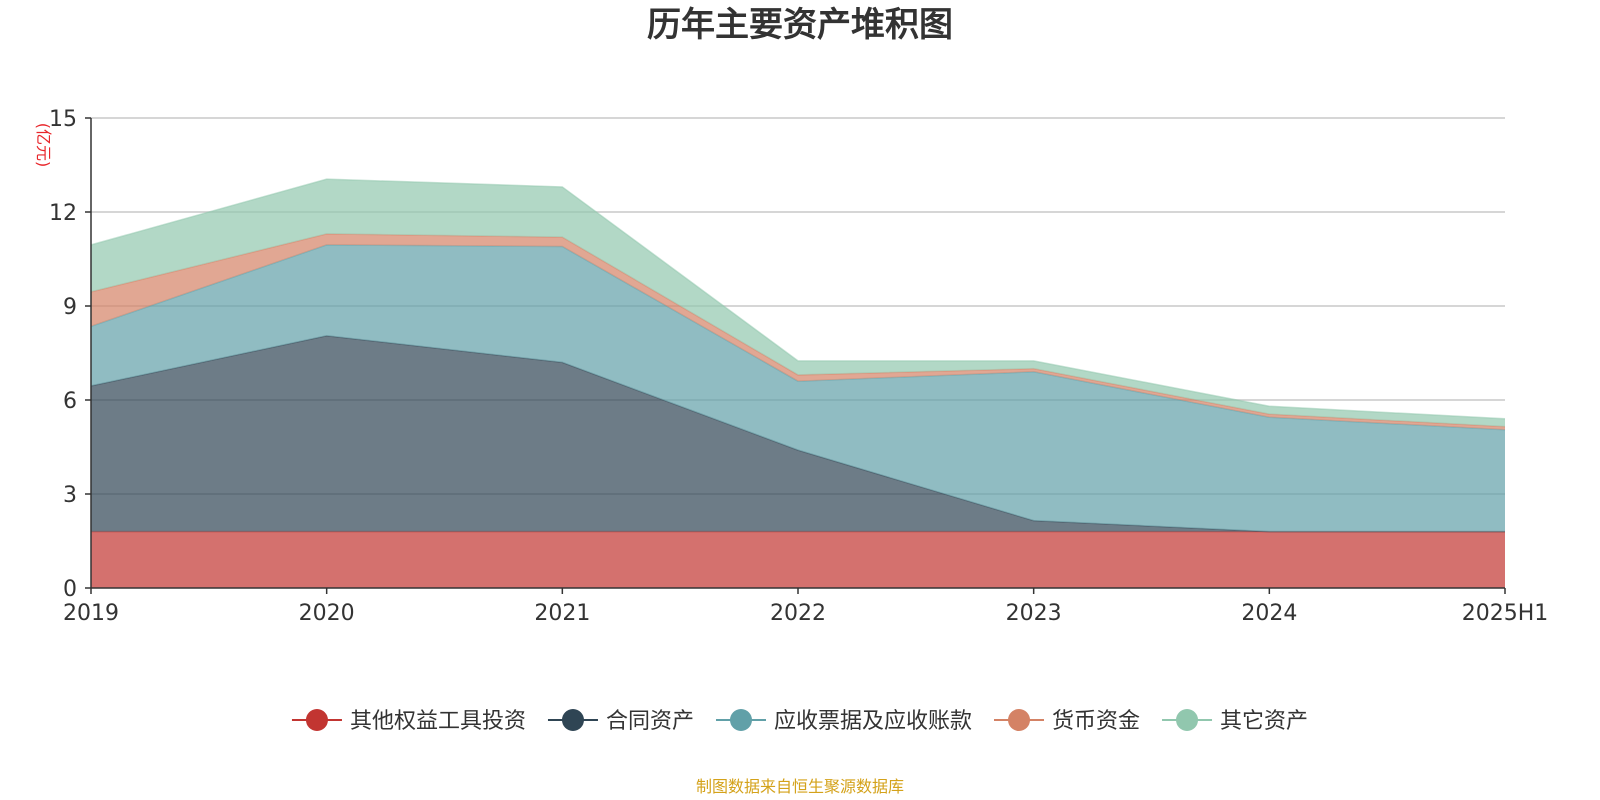 The height and width of the screenshot is (800, 1600). I want to click on legend-item-4: 其它资产, so click(1235, 721).